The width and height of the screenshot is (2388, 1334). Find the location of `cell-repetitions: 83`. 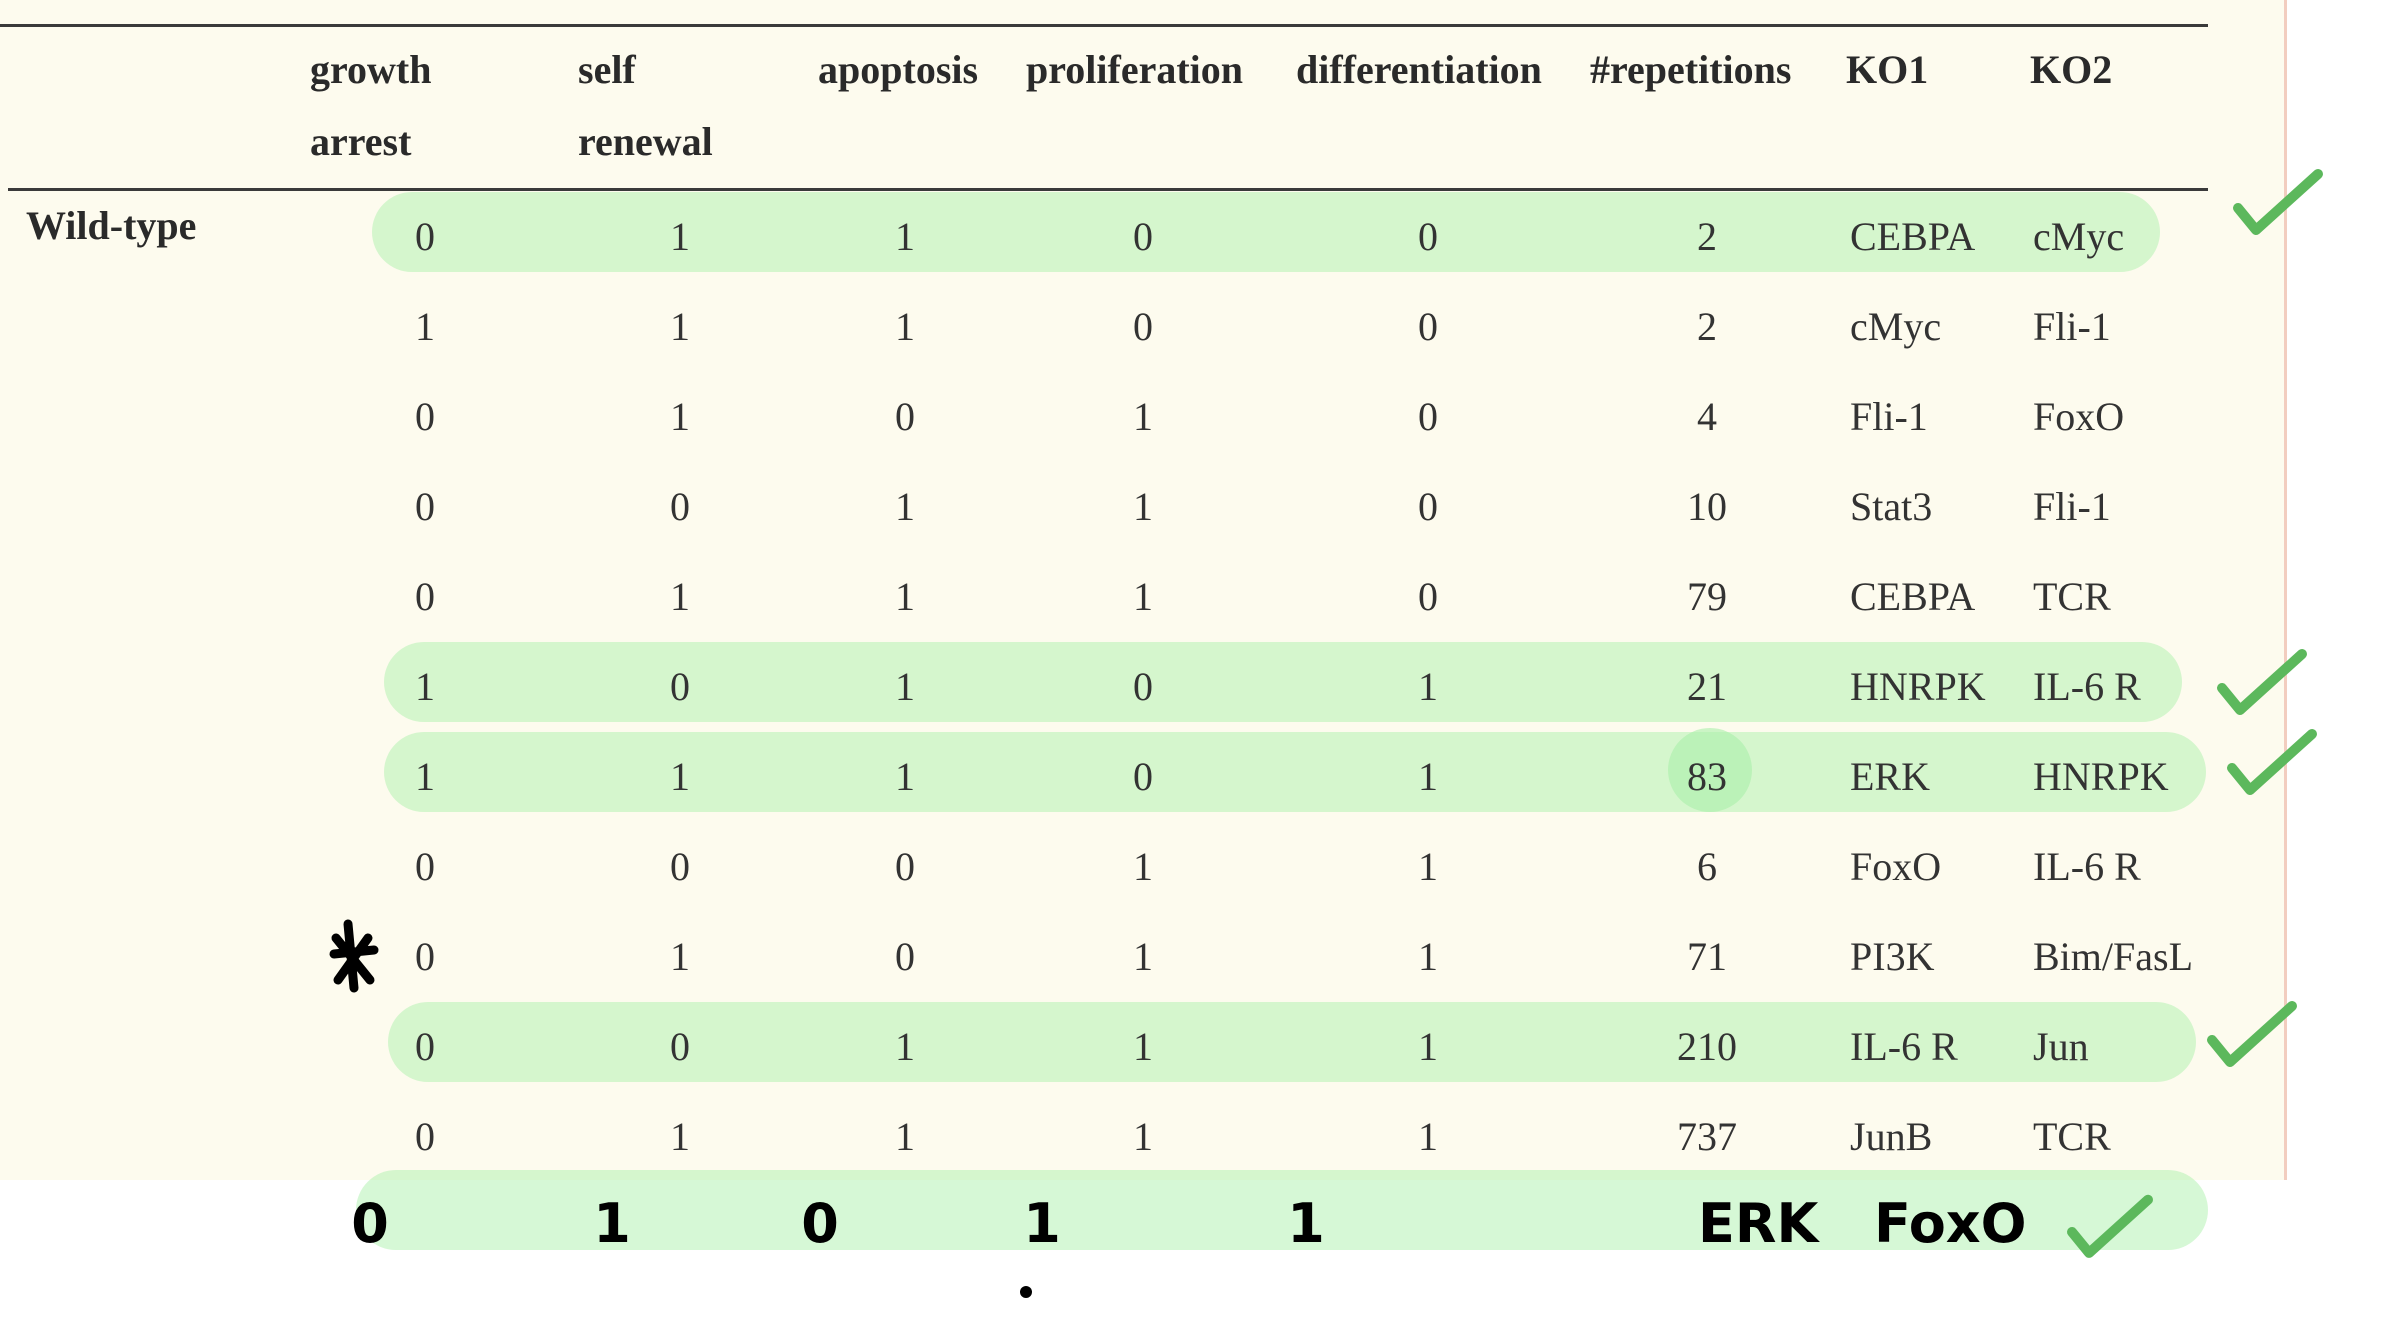

cell-repetitions: 83 is located at coordinates (1707, 776).